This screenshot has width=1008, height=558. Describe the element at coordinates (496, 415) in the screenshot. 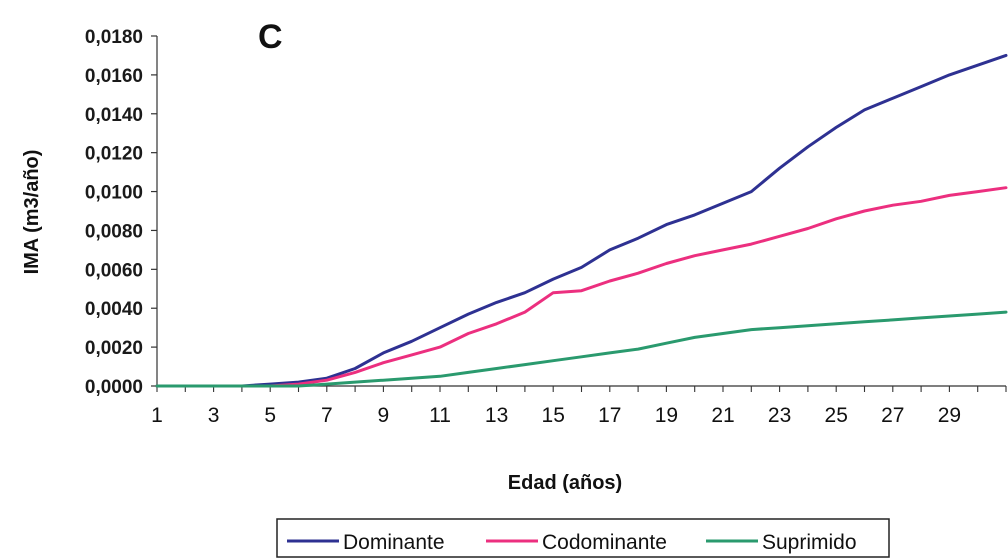

I see `x-tick-label: 13` at that location.